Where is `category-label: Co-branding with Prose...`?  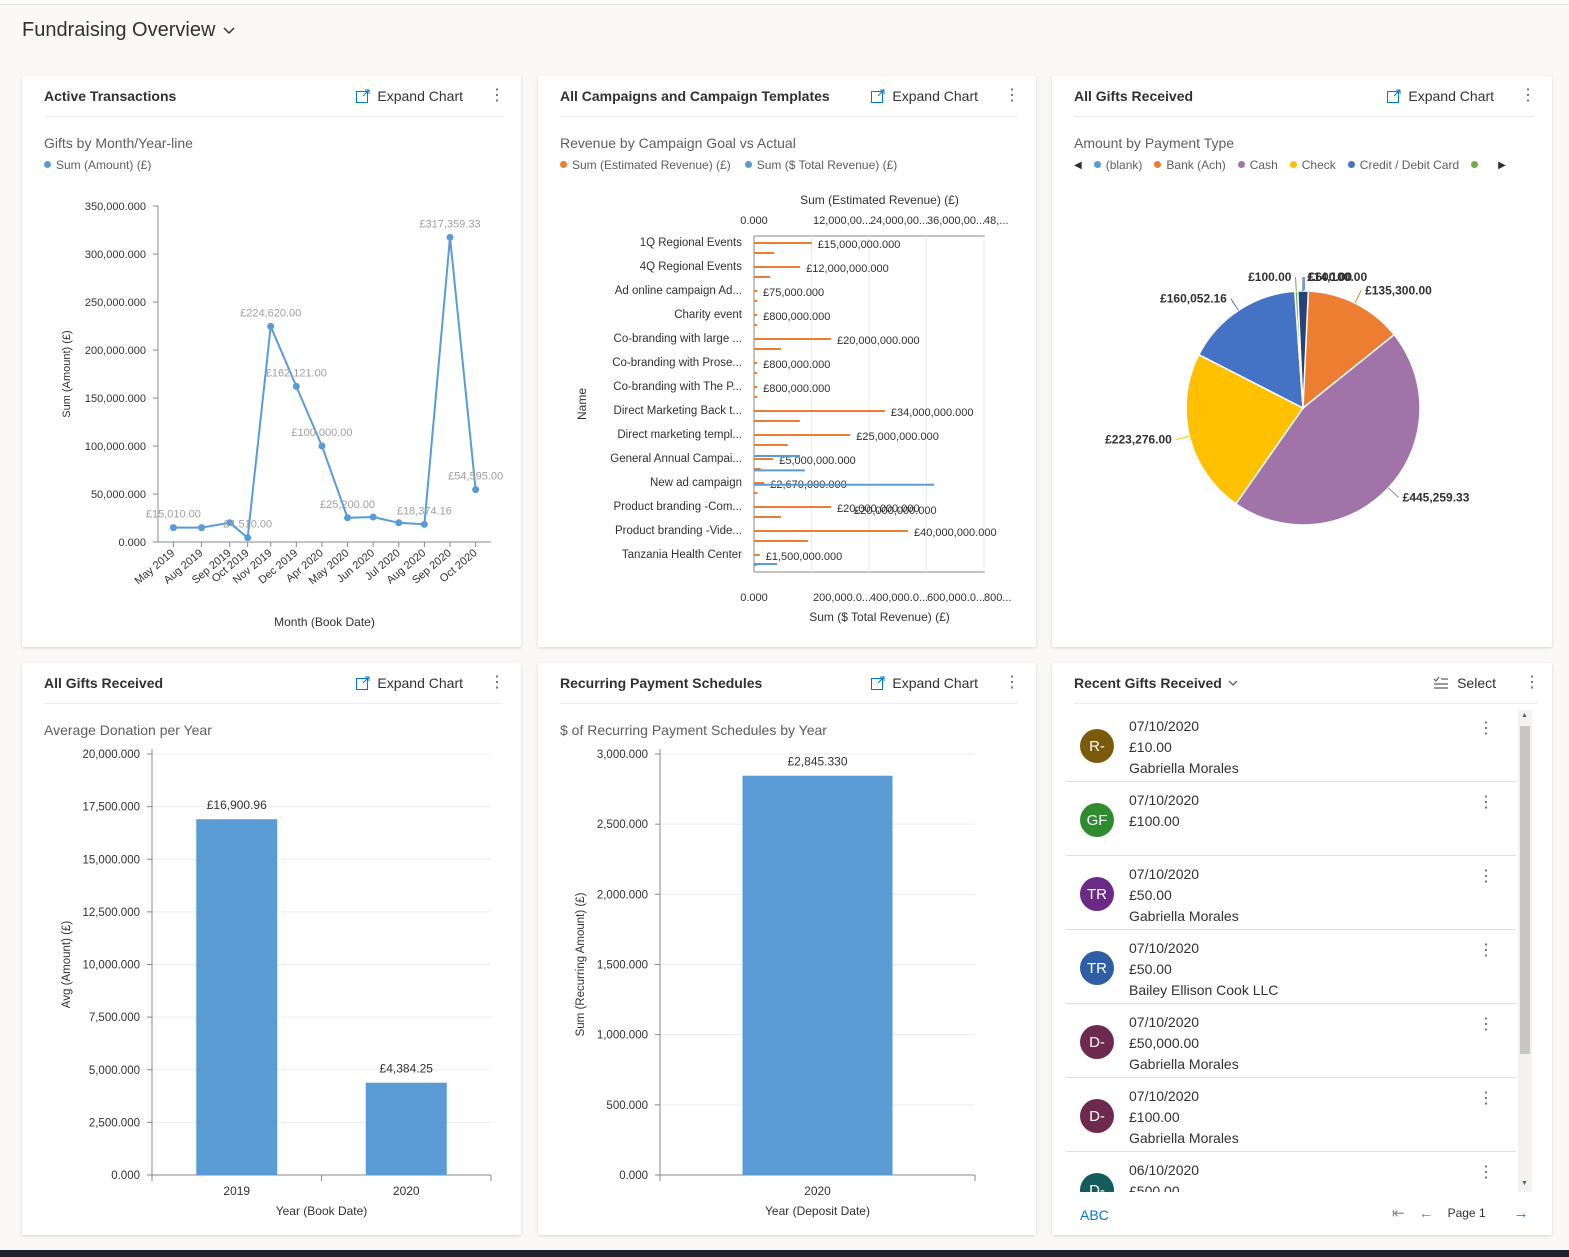
category-label: Co-branding with Prose... is located at coordinates (677, 363).